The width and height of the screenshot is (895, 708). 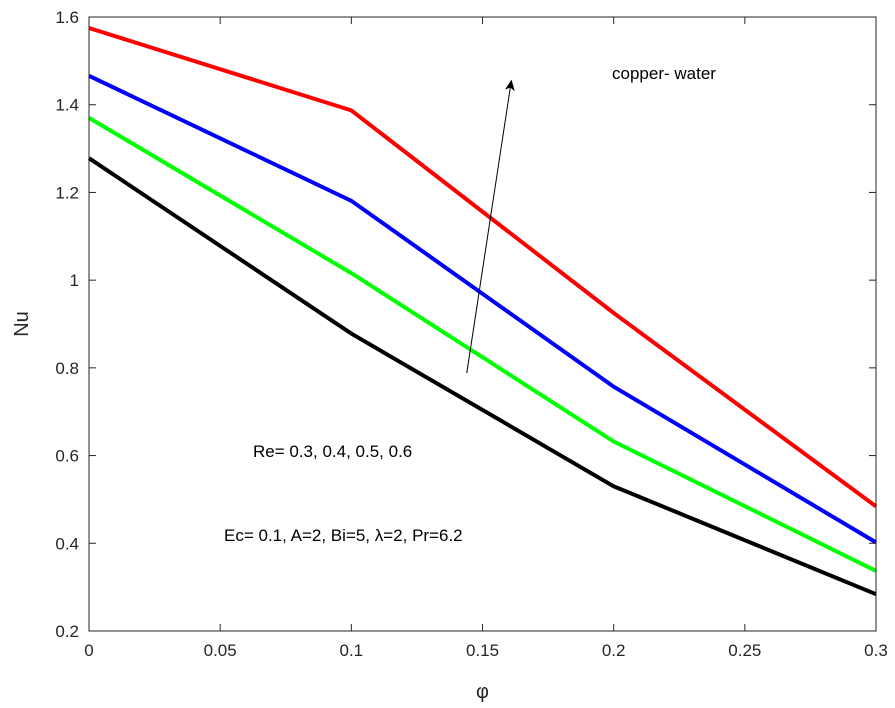 I want to click on x-tick-label: 0.25, so click(x=744, y=650).